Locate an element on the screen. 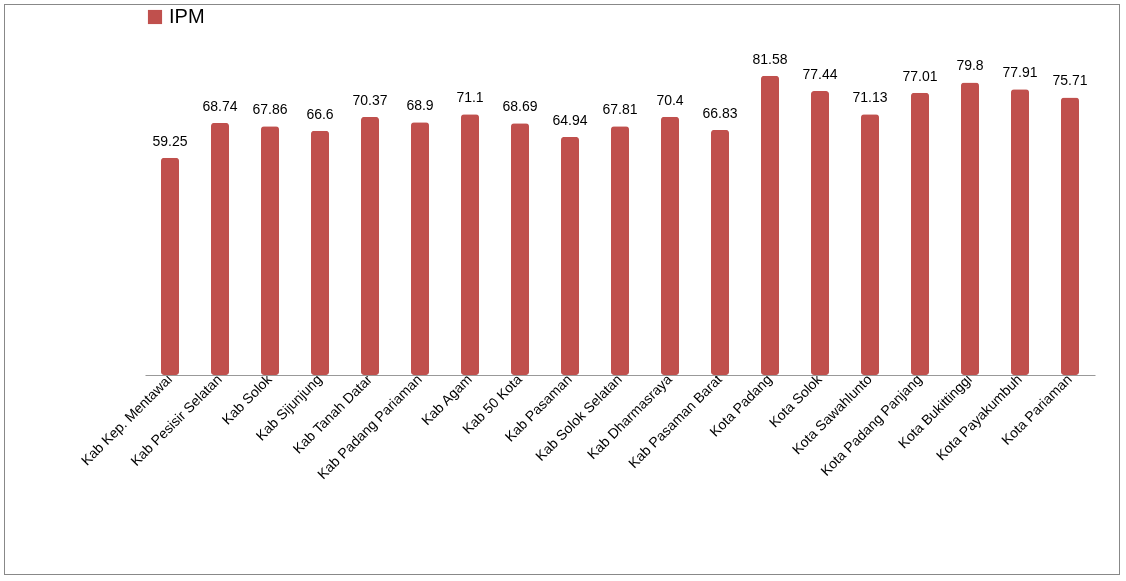  data-label: 68.74 is located at coordinates (220, 105).